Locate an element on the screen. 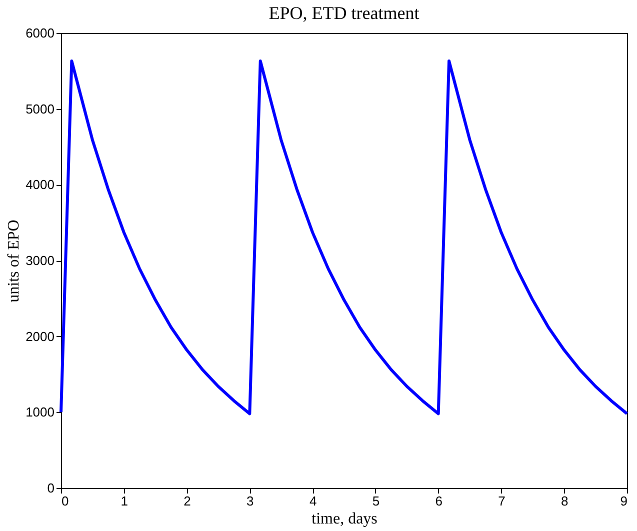 This screenshot has width=637, height=531. y-tick-label: 2000 is located at coordinates (40, 336).